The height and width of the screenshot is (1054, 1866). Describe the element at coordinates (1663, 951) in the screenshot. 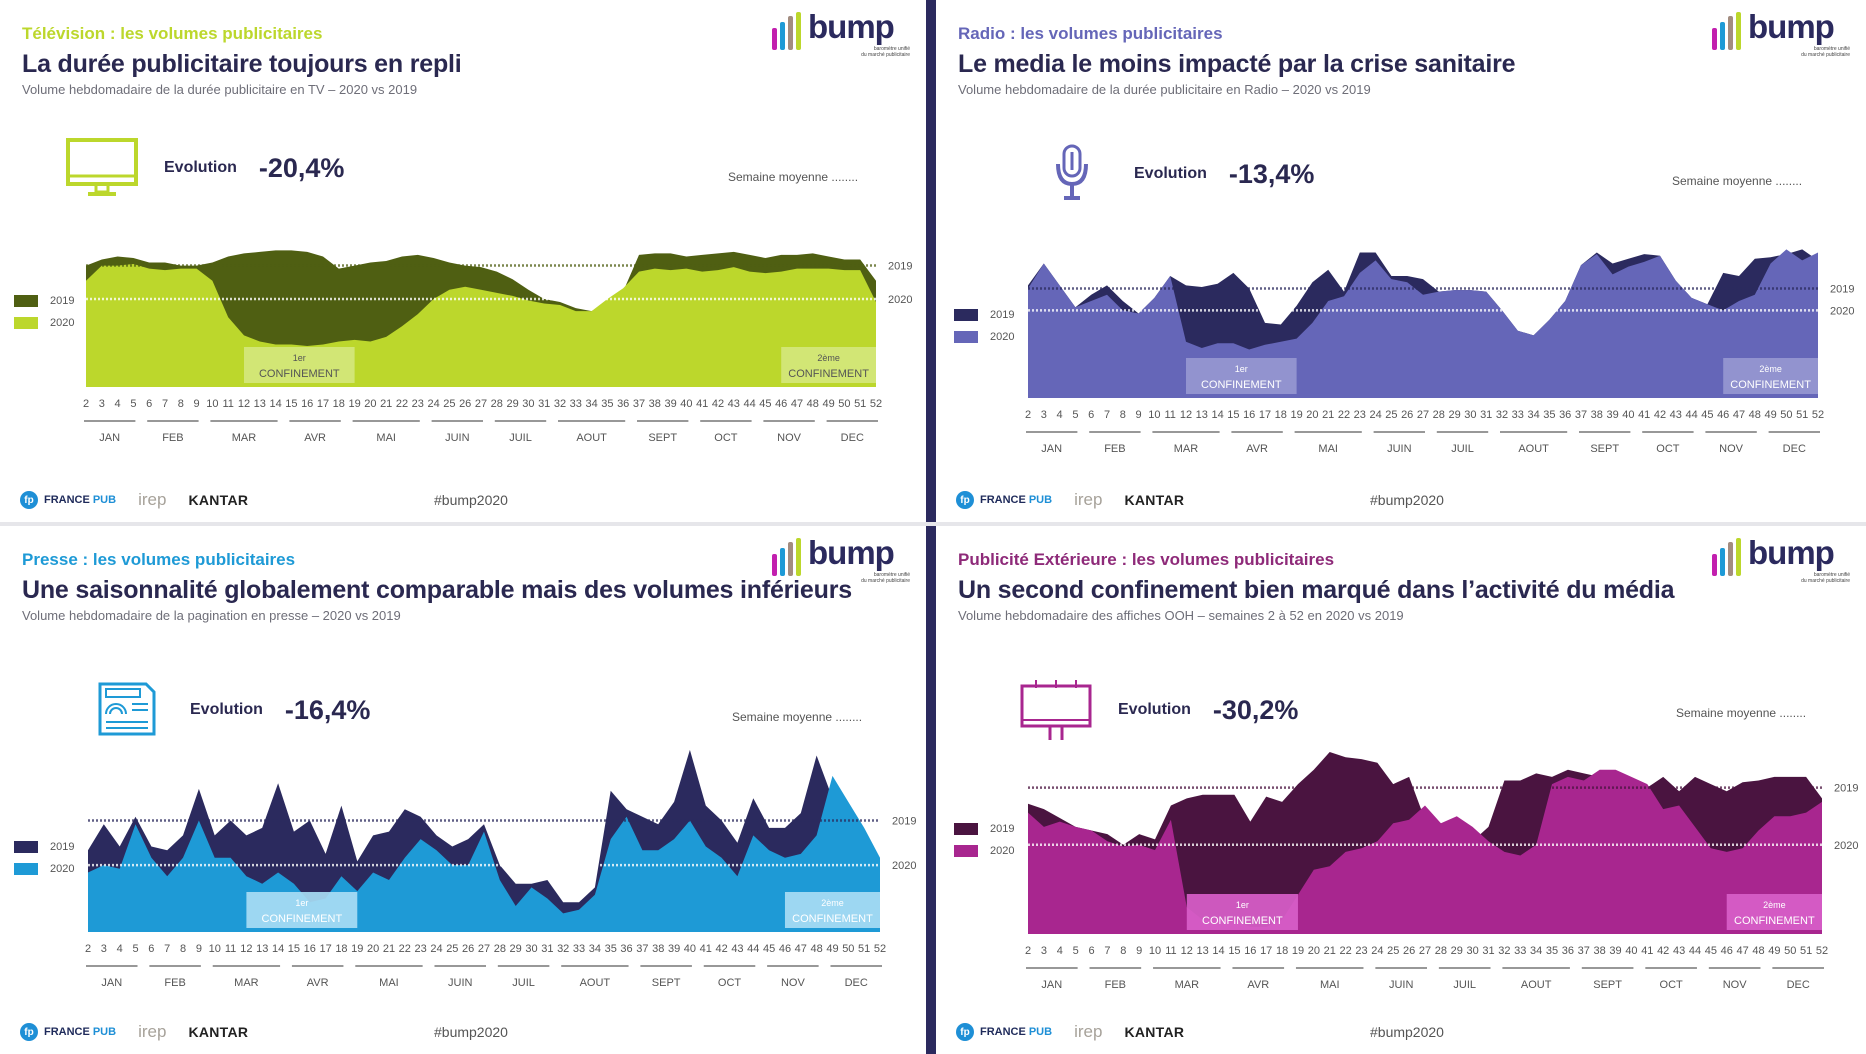

I see `week-tick-42: 42` at that location.